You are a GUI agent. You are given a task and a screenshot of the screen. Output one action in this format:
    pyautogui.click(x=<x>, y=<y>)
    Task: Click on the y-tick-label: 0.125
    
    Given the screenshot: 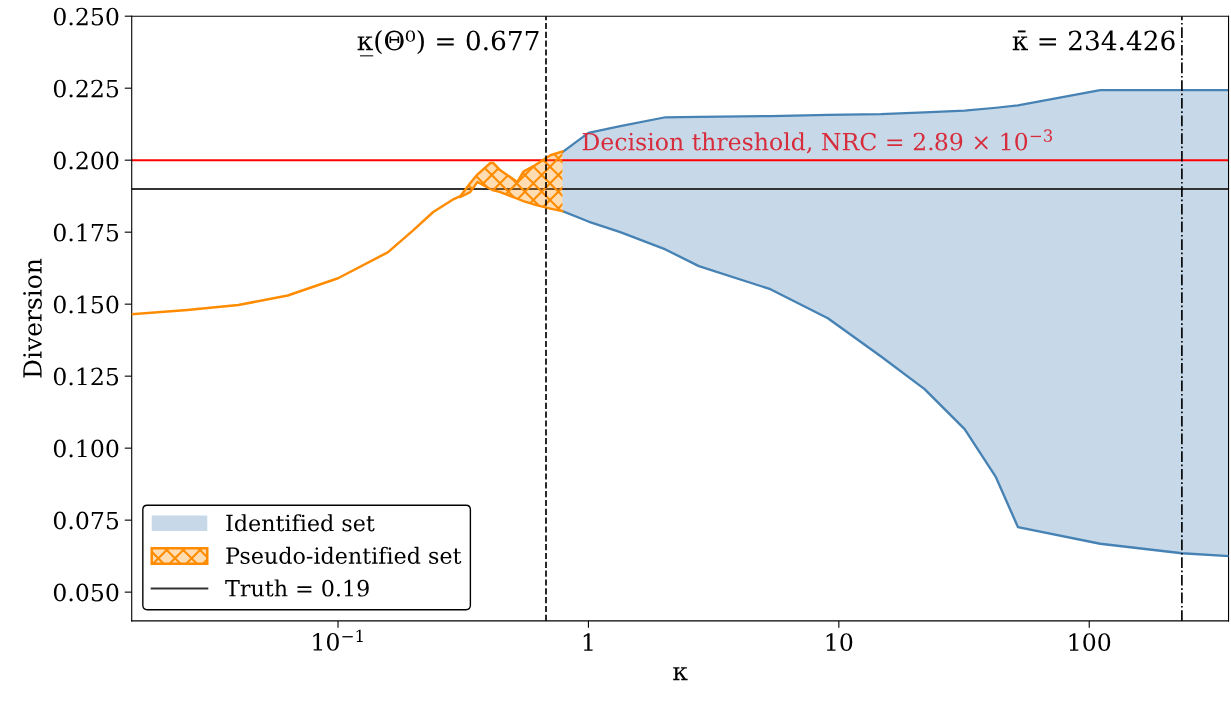 What is the action you would take?
    pyautogui.click(x=86, y=376)
    